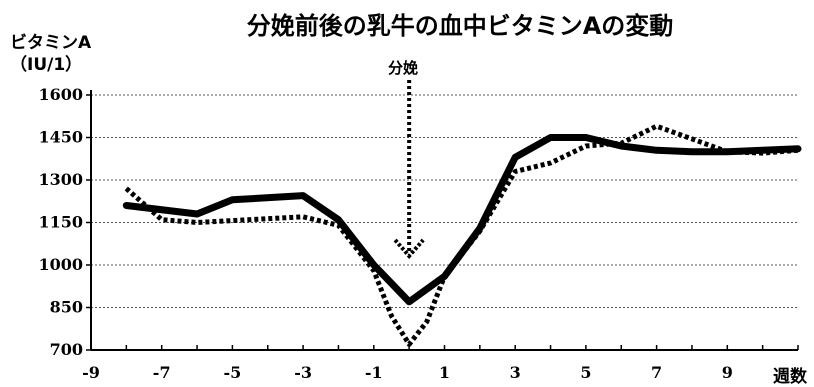 Image resolution: width=814 pixels, height=387 pixels. Describe the element at coordinates (409, 170) in the screenshot. I see `birth-arrow` at that location.